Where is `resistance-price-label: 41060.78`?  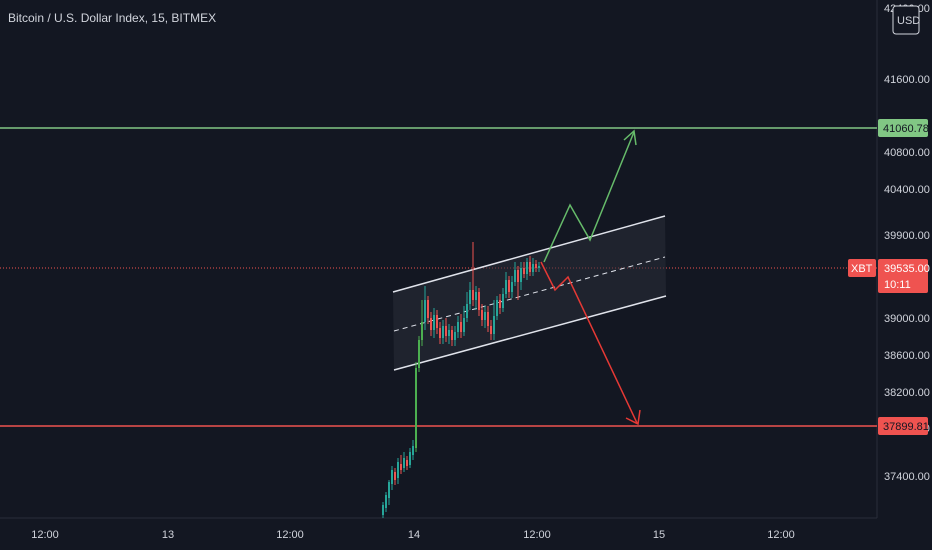 resistance-price-label: 41060.78 is located at coordinates (906, 129).